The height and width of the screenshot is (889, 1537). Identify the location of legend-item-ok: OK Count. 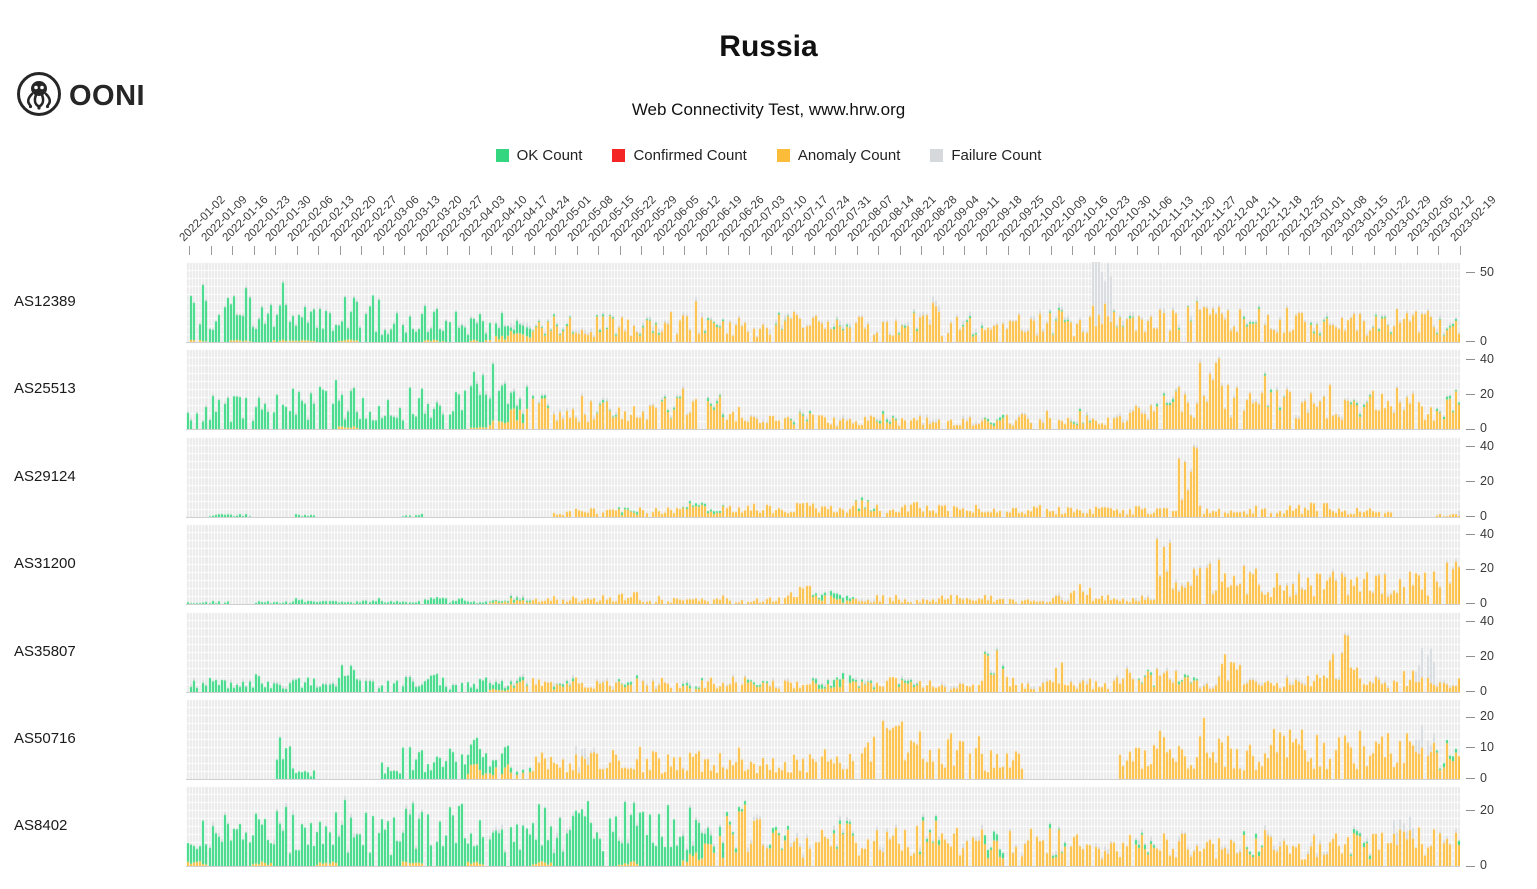
(539, 155).